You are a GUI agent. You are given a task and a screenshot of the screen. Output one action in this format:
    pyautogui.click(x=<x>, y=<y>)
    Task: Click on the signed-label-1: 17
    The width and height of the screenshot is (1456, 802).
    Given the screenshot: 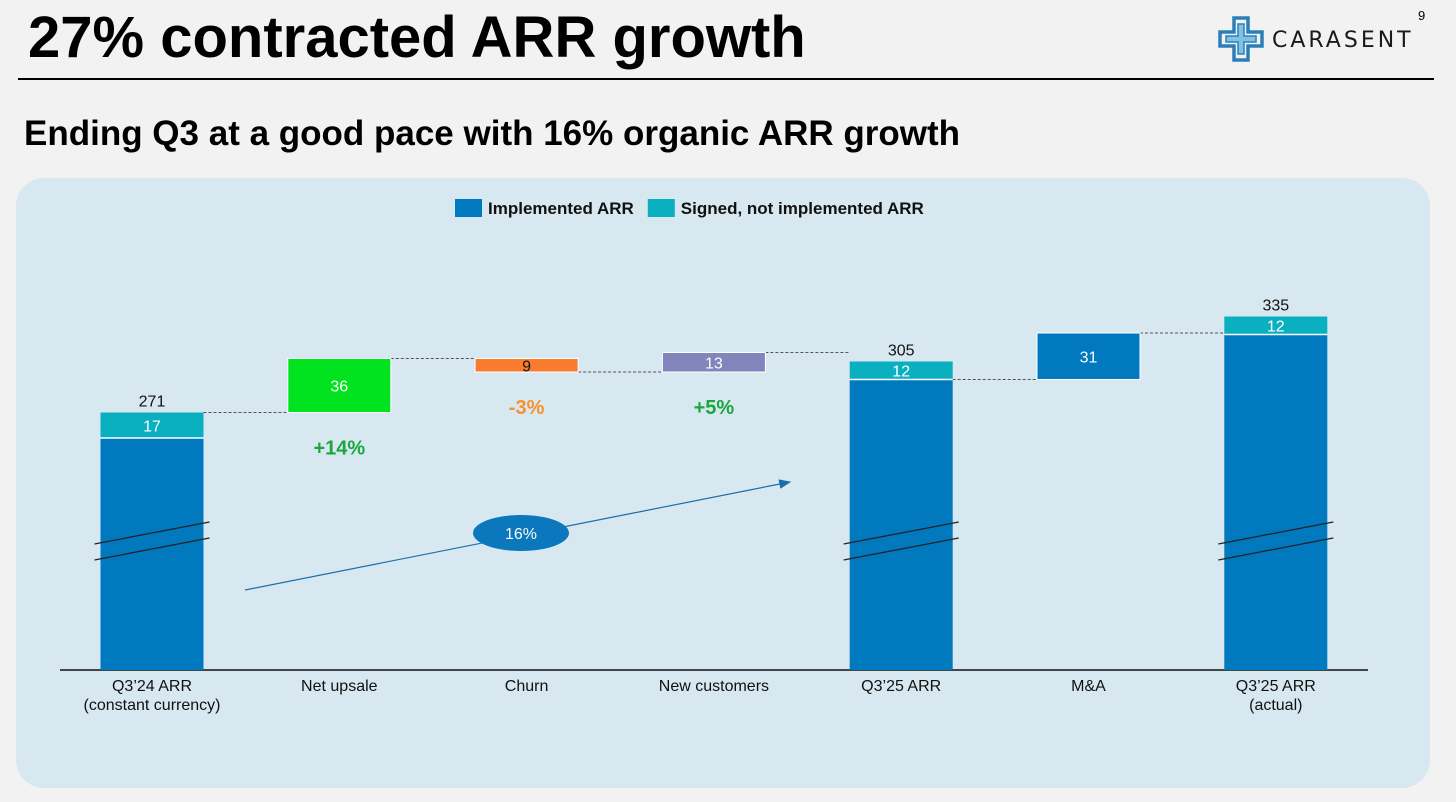 What is the action you would take?
    pyautogui.click(x=152, y=426)
    